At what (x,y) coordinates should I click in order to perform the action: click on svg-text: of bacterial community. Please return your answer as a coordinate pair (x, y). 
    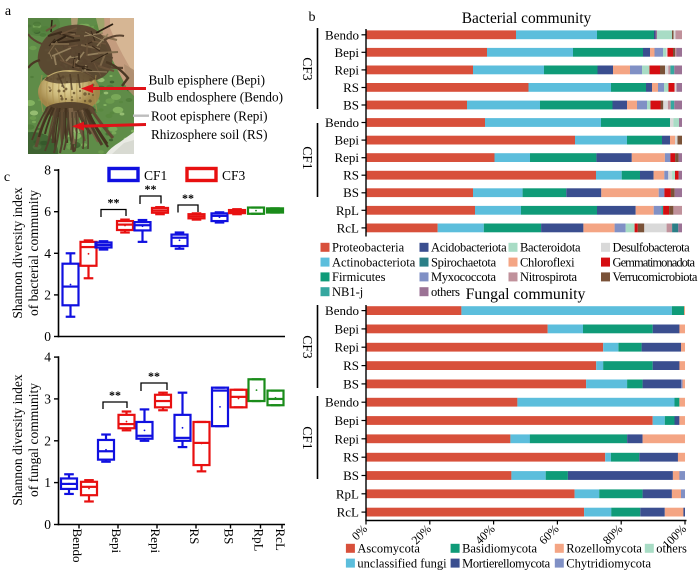
    Looking at the image, I should click on (33, 253).